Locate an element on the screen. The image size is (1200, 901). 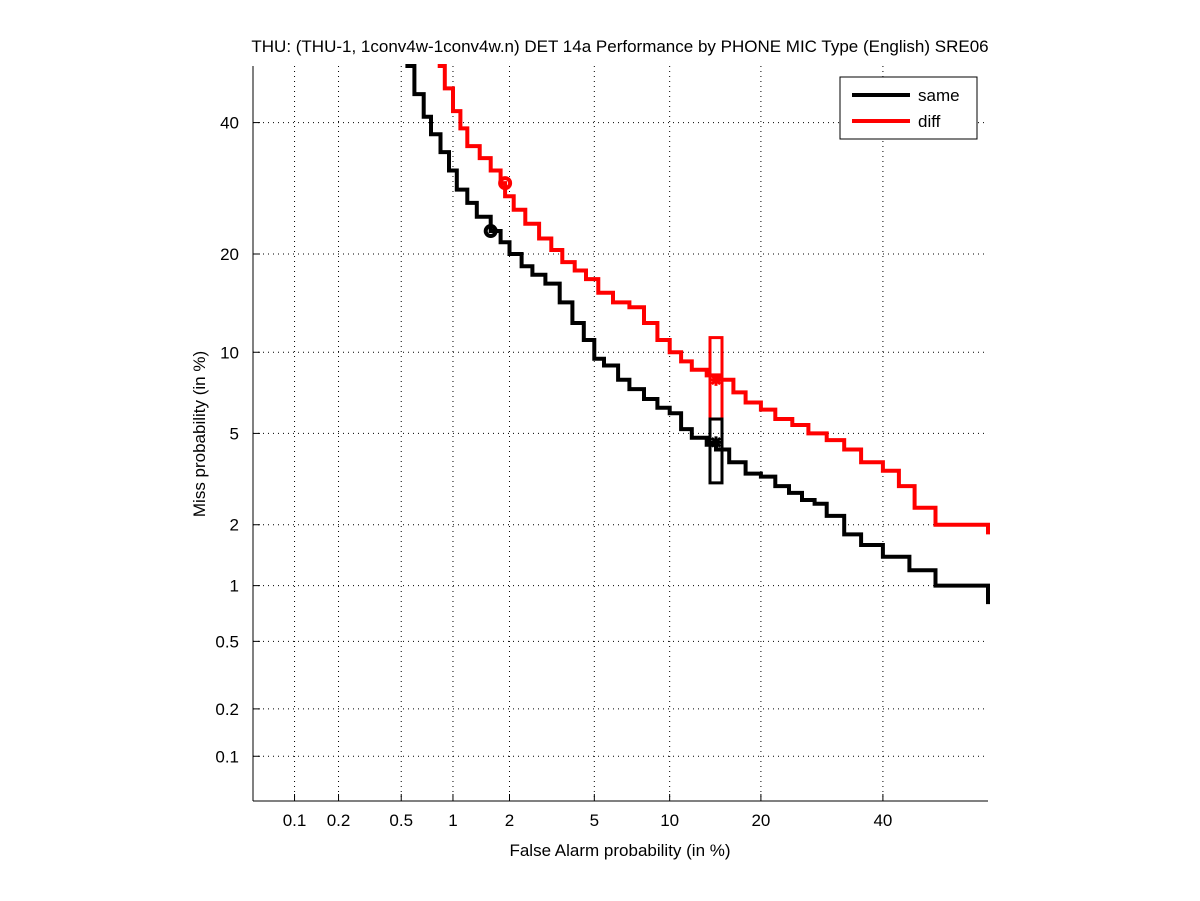
markers-group is located at coordinates (603, 330).